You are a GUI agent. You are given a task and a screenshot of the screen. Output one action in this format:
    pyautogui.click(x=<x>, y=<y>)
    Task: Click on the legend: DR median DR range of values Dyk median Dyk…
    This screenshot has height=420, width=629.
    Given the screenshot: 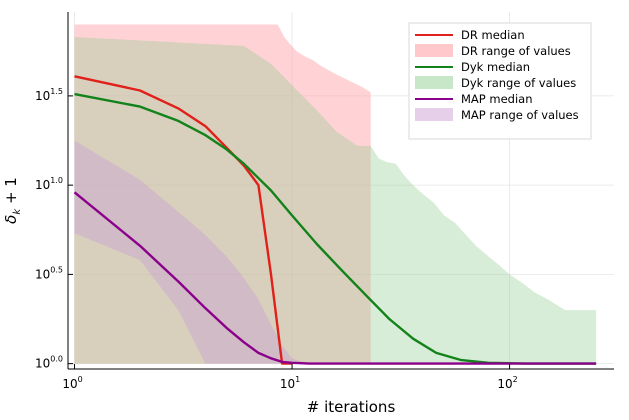 What is the action you would take?
    pyautogui.click(x=500, y=81)
    